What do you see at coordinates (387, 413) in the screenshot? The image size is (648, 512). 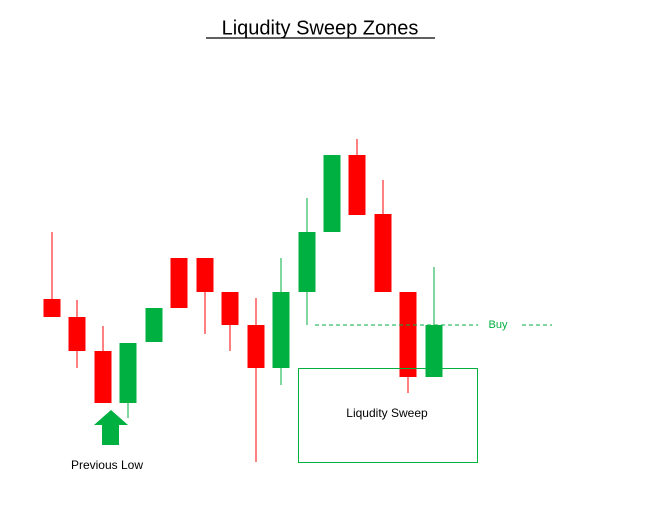 I see `sweep-zone-label: Liqudity Sweep` at bounding box center [387, 413].